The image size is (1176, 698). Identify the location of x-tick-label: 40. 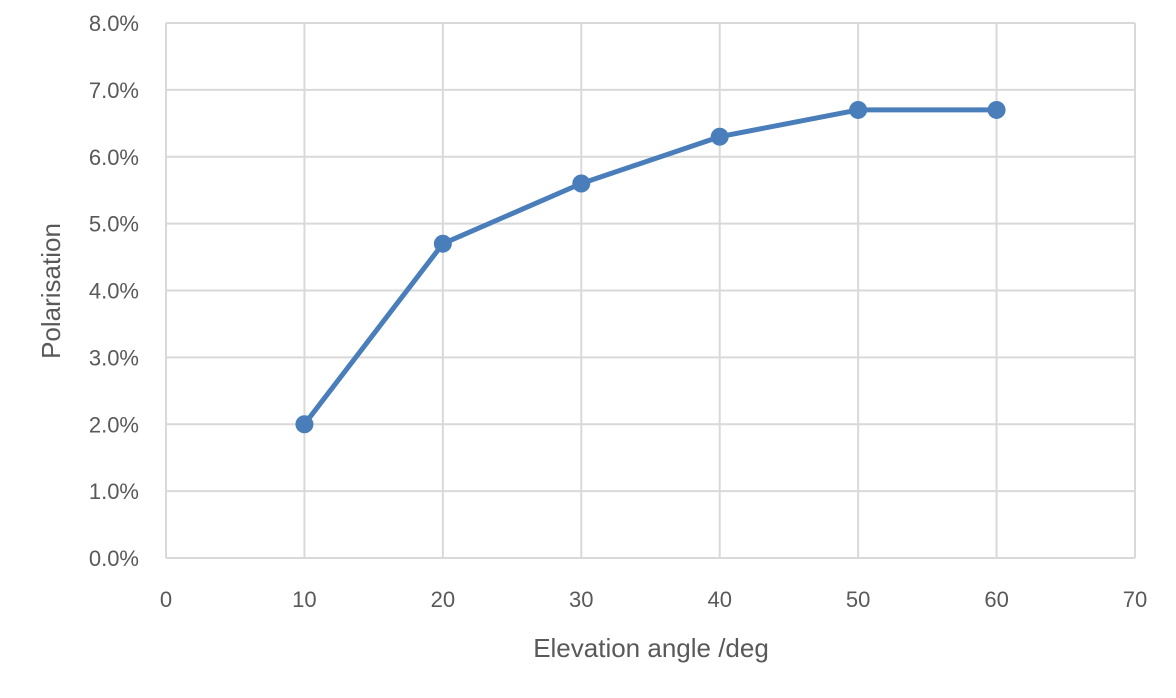
(719, 599).